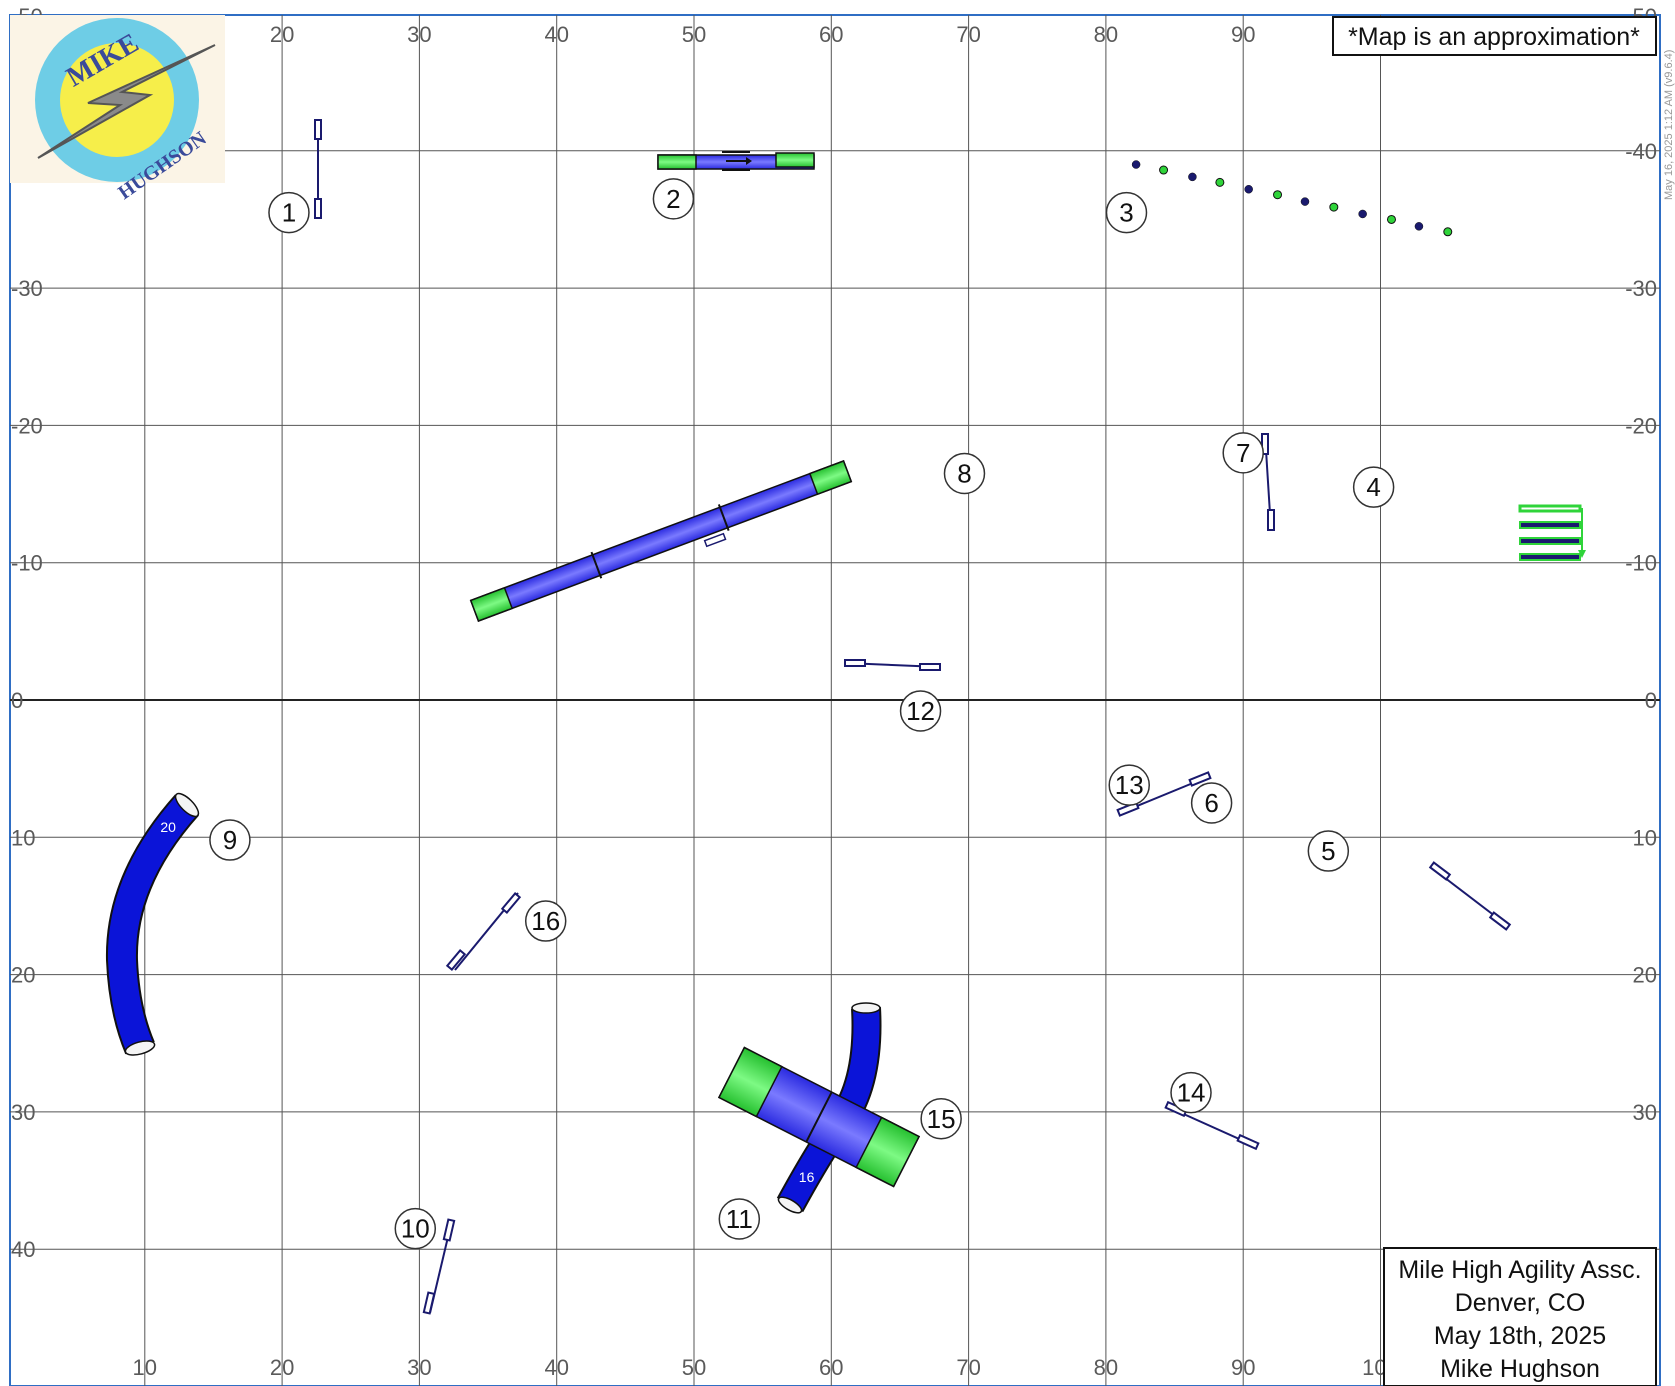 This screenshot has height=1386, width=1675. I want to click on location: Denver, CO, so click(1520, 1303).